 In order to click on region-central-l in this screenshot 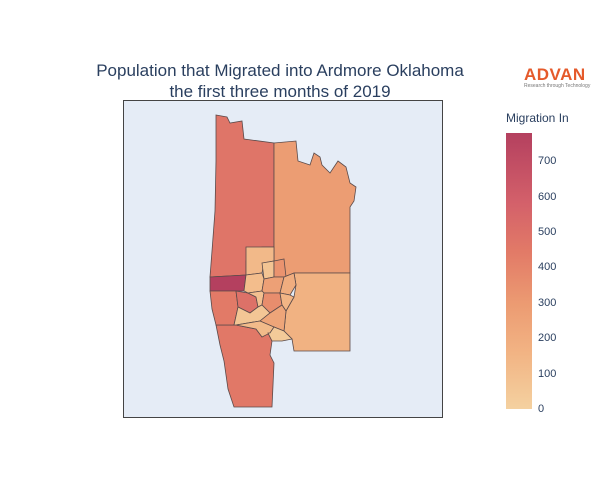, I will do `click(280, 334)`.